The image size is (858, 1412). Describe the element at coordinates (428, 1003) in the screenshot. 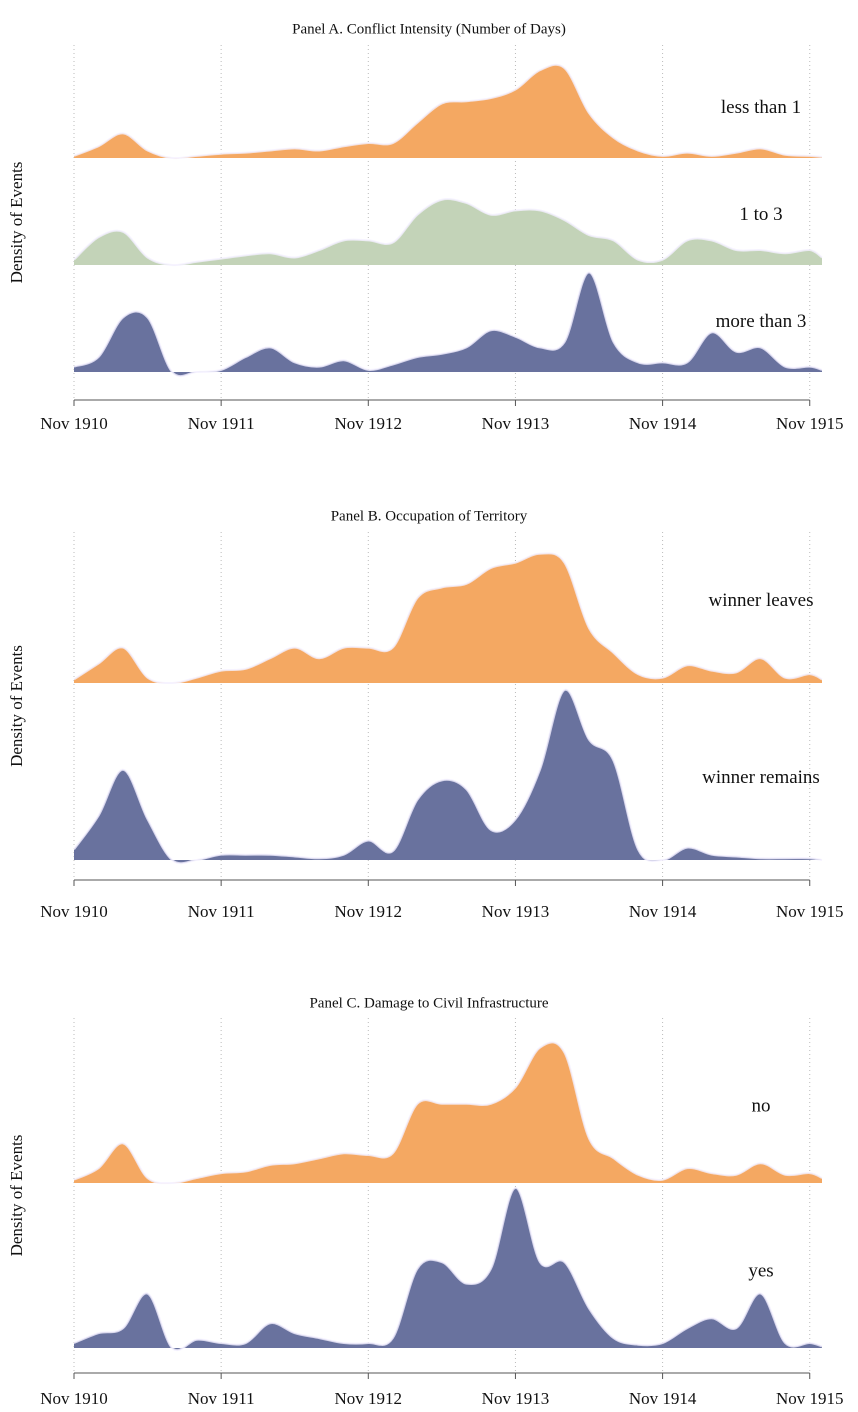

I see `panel-title: Panel C. Damage to Civil Infrastructure` at that location.